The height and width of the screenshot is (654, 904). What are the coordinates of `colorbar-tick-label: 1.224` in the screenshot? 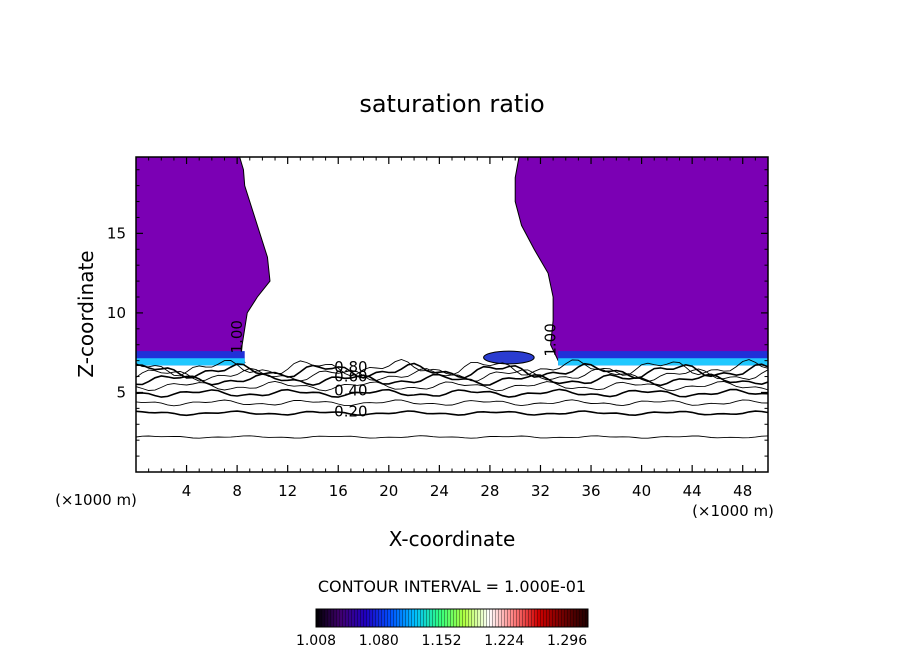 It's located at (504, 641).